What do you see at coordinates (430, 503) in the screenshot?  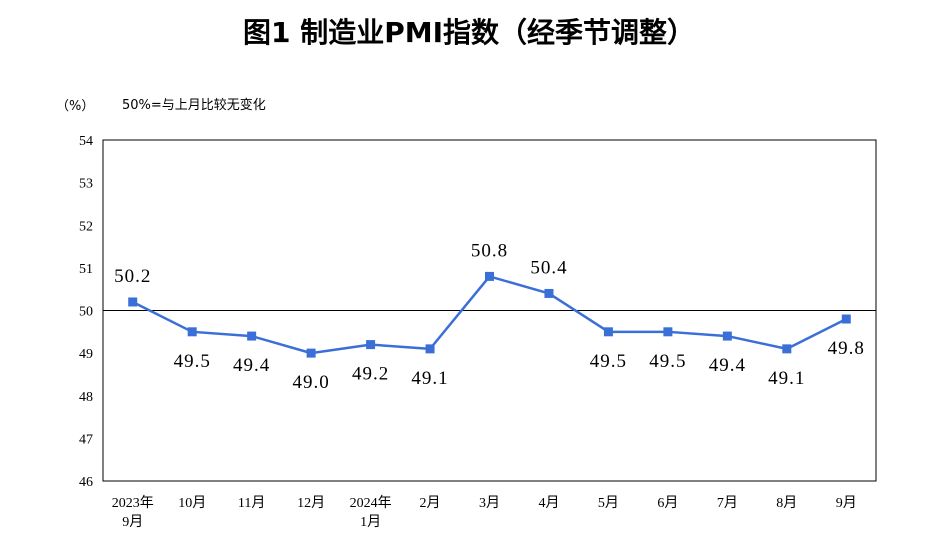 I see `x-tick-label: 2月` at bounding box center [430, 503].